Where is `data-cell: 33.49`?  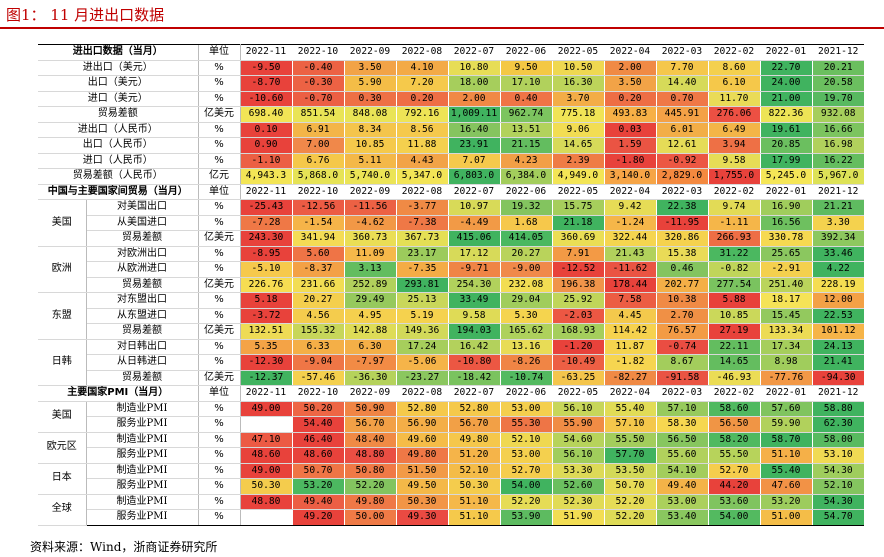 data-cell: 33.49 is located at coordinates (473, 300).